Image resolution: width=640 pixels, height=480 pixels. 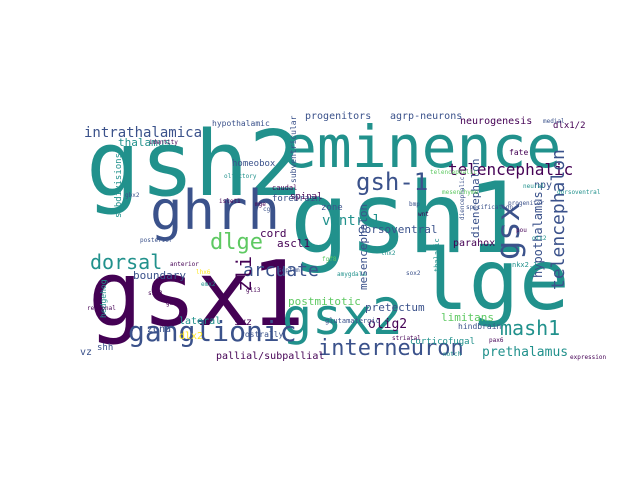 I want to click on cloud-word: dlge, so click(x=236, y=242).